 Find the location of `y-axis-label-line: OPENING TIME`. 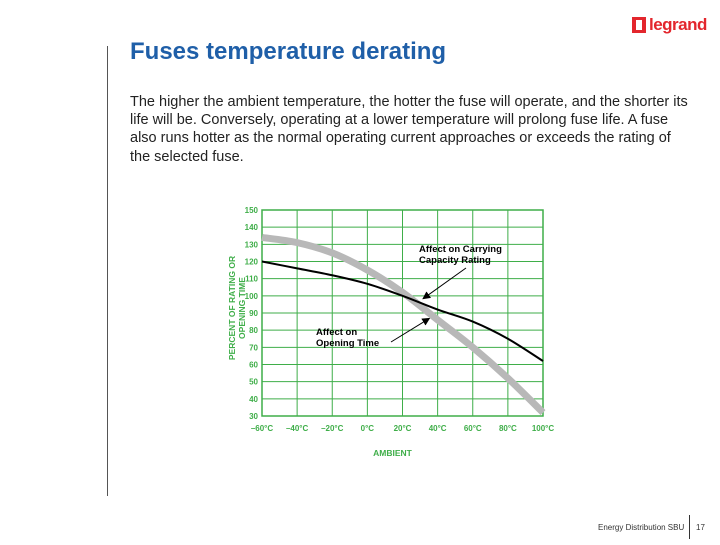

y-axis-label-line: OPENING TIME is located at coordinates (242, 308).